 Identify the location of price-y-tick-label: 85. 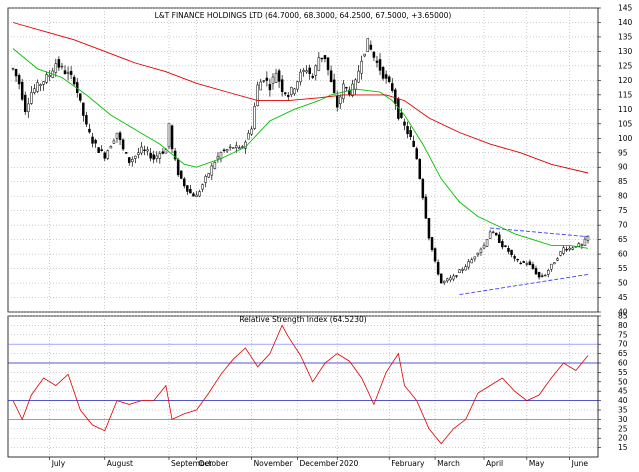
(623, 181).